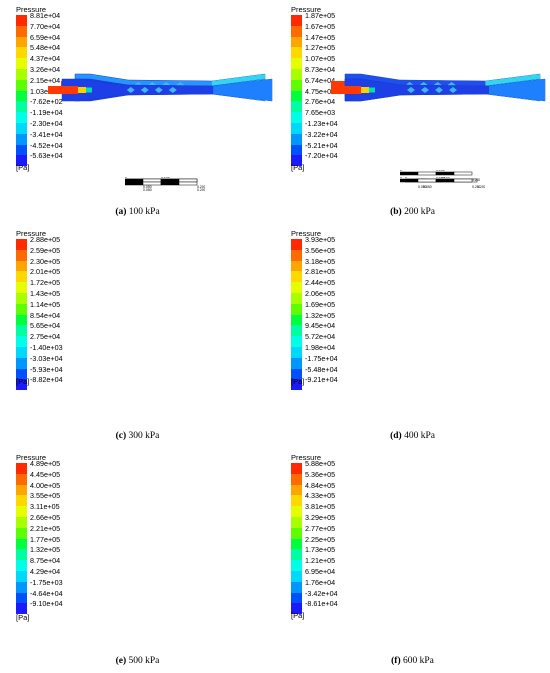 The height and width of the screenshot is (673, 550). Describe the element at coordinates (45, 91) in the screenshot. I see `legend-tick-label: 1.03e+04` at that location.